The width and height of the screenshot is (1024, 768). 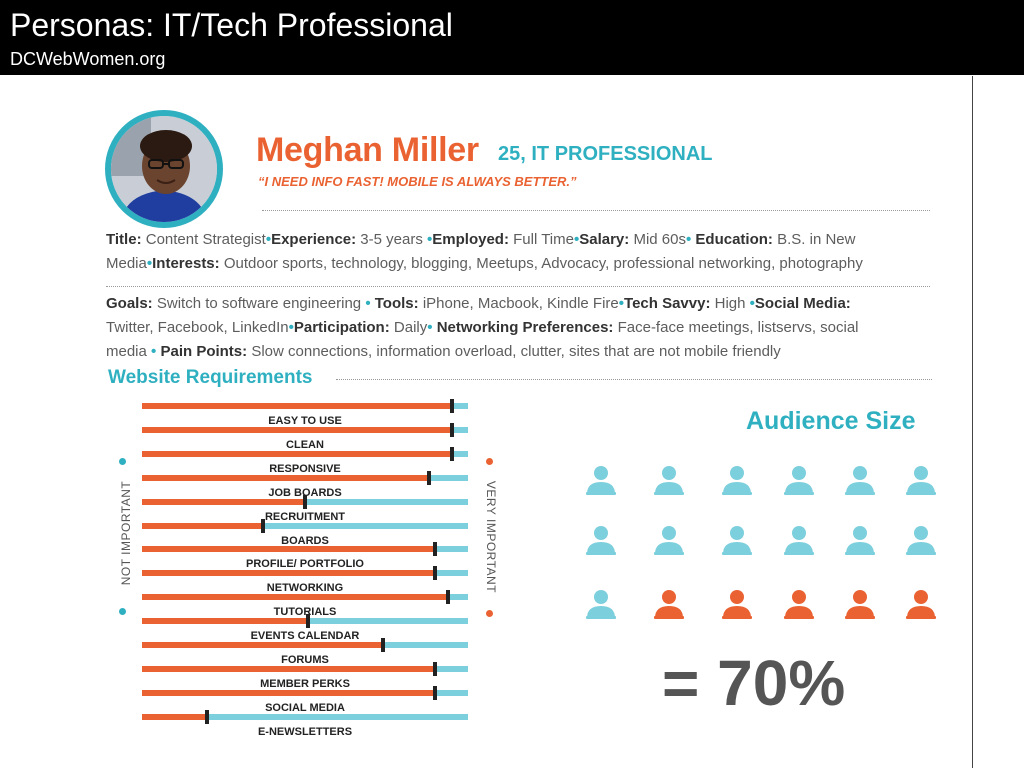 I want to click on slide-subtitle: DCWebWomen.org, so click(x=88, y=59).